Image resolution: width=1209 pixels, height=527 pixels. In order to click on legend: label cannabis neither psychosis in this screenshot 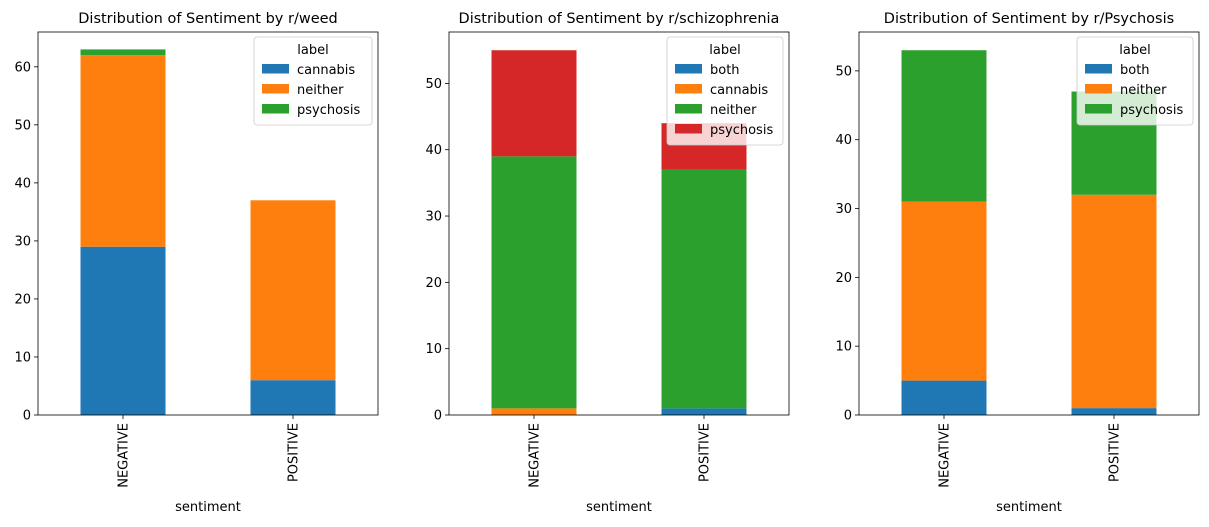, I will do `click(313, 81)`.